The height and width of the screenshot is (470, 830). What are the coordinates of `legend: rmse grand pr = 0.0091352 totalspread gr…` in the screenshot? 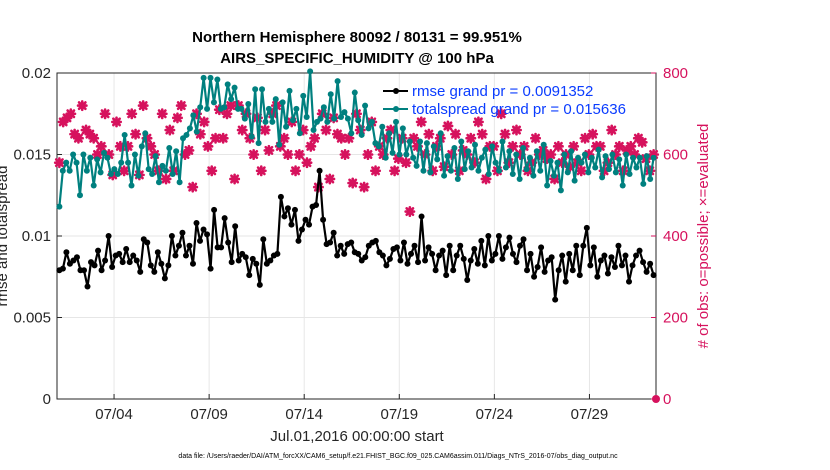 It's located at (504, 100).